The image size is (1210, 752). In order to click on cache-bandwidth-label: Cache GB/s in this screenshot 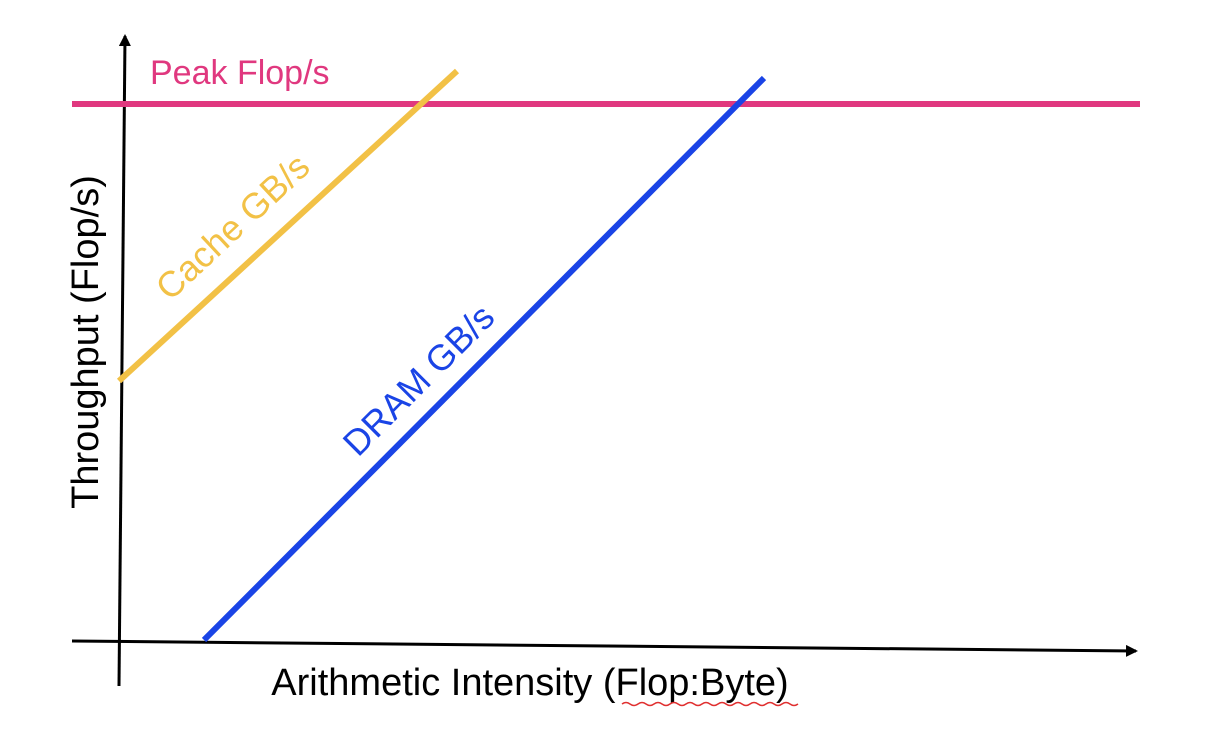, I will do `click(232, 226)`.